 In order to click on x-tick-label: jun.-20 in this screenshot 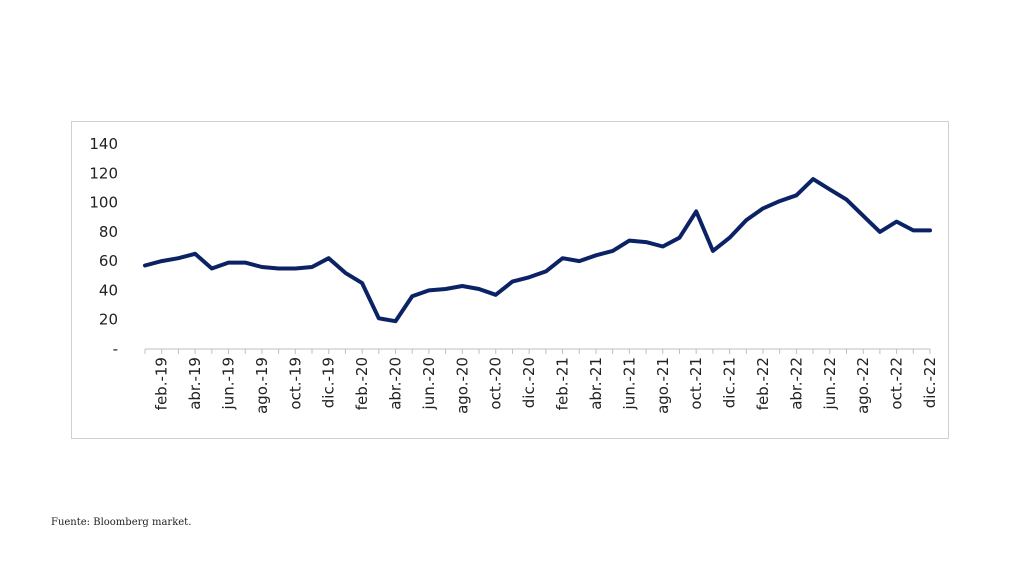, I will do `click(429, 383)`.